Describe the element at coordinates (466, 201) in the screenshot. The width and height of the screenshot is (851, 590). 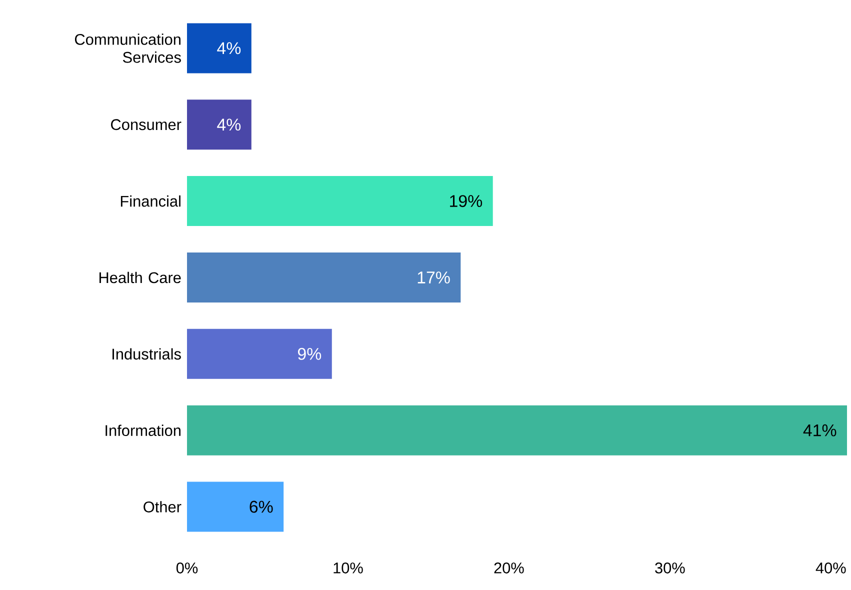
I see `data-label: 19%` at that location.